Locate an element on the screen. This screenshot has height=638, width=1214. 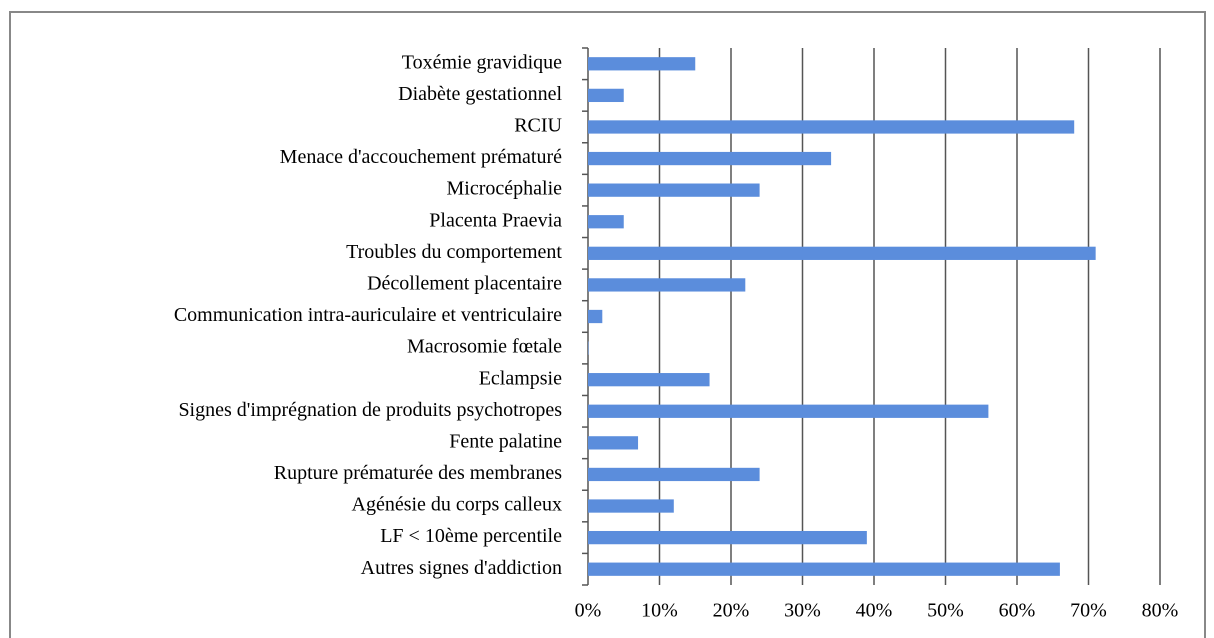
x-tick-label: 60% is located at coordinates (1017, 611).